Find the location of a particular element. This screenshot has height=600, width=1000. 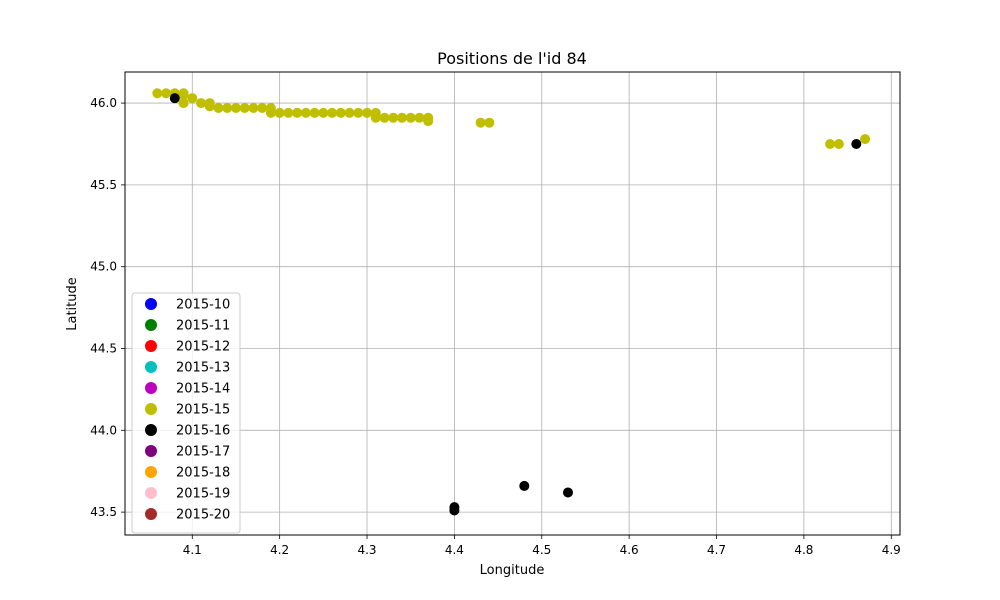

chart-title: Positions de l'id 84 is located at coordinates (512, 58).